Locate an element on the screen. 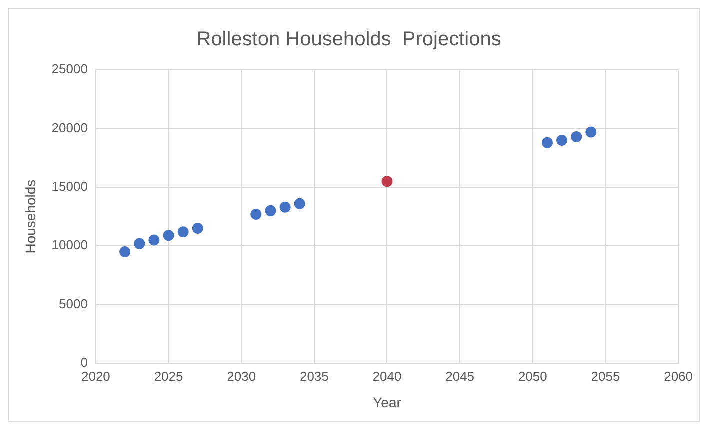 The height and width of the screenshot is (431, 707). x-tick-label: 2045 is located at coordinates (460, 376).